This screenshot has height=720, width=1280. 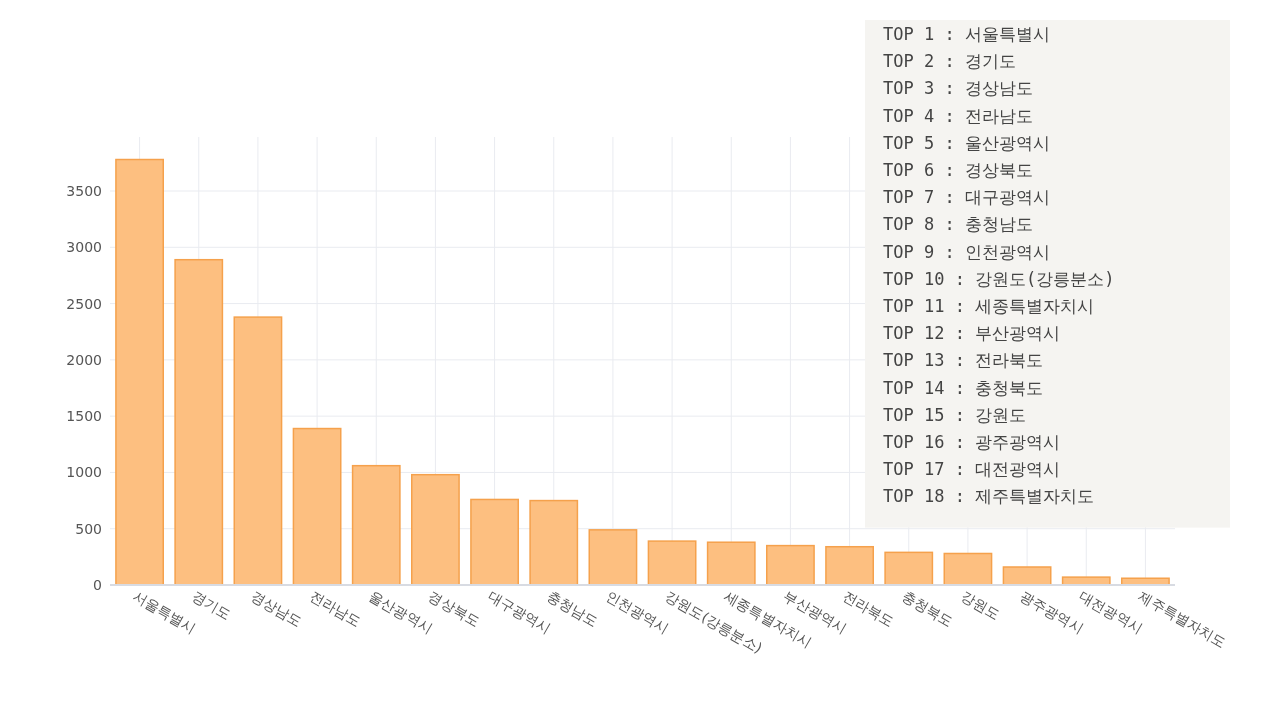 What do you see at coordinates (958, 88) in the screenshot?
I see `text: TOP 3 : 경상남도` at bounding box center [958, 88].